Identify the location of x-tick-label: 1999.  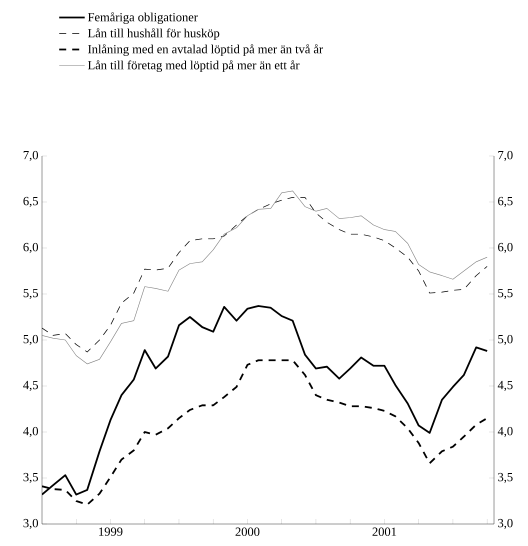
(110, 532).